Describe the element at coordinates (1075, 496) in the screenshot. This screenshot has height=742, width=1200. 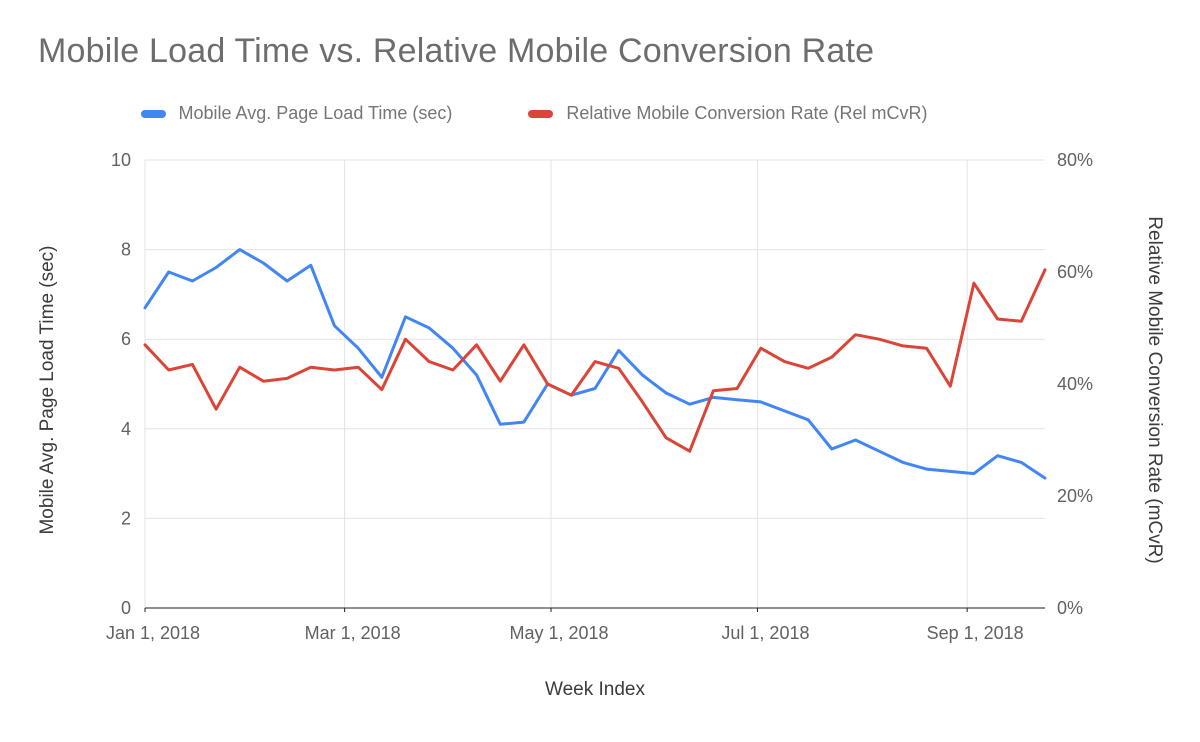
I see `y-right-tick-label: 20%` at that location.